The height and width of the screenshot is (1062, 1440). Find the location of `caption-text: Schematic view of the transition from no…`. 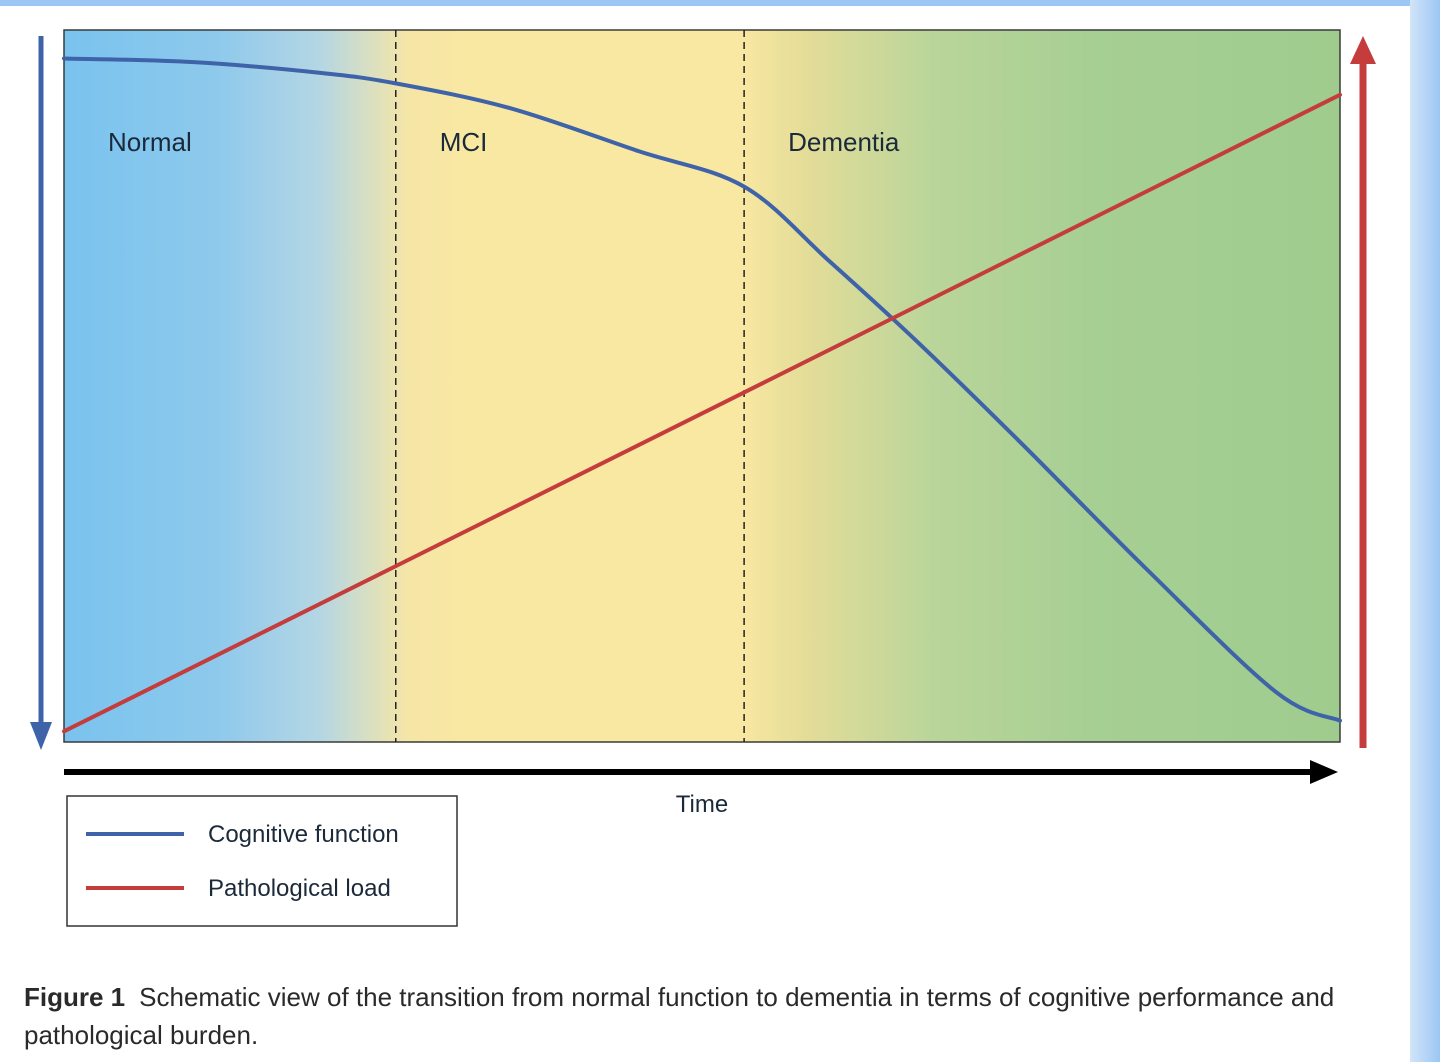

caption-text: Schematic view of the transition from no… is located at coordinates (679, 1016).